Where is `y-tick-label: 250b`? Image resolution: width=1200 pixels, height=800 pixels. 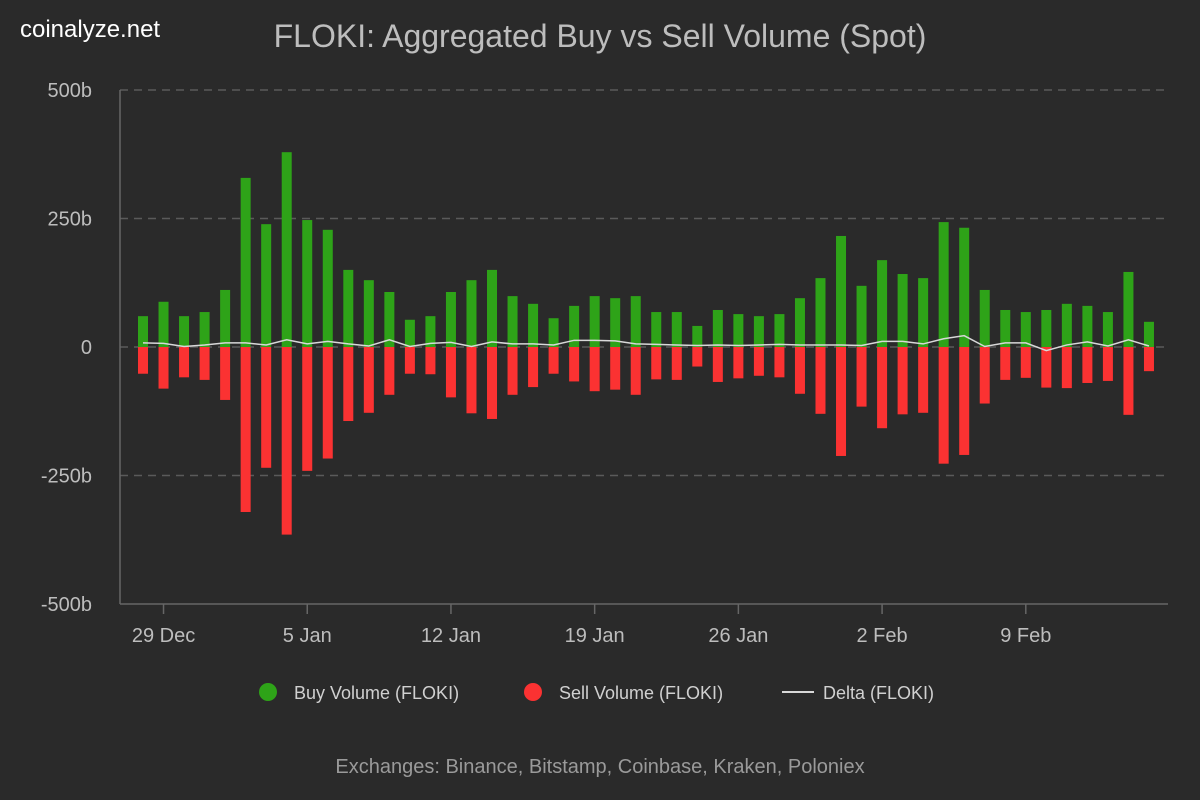
y-tick-label: 250b is located at coordinates (70, 220).